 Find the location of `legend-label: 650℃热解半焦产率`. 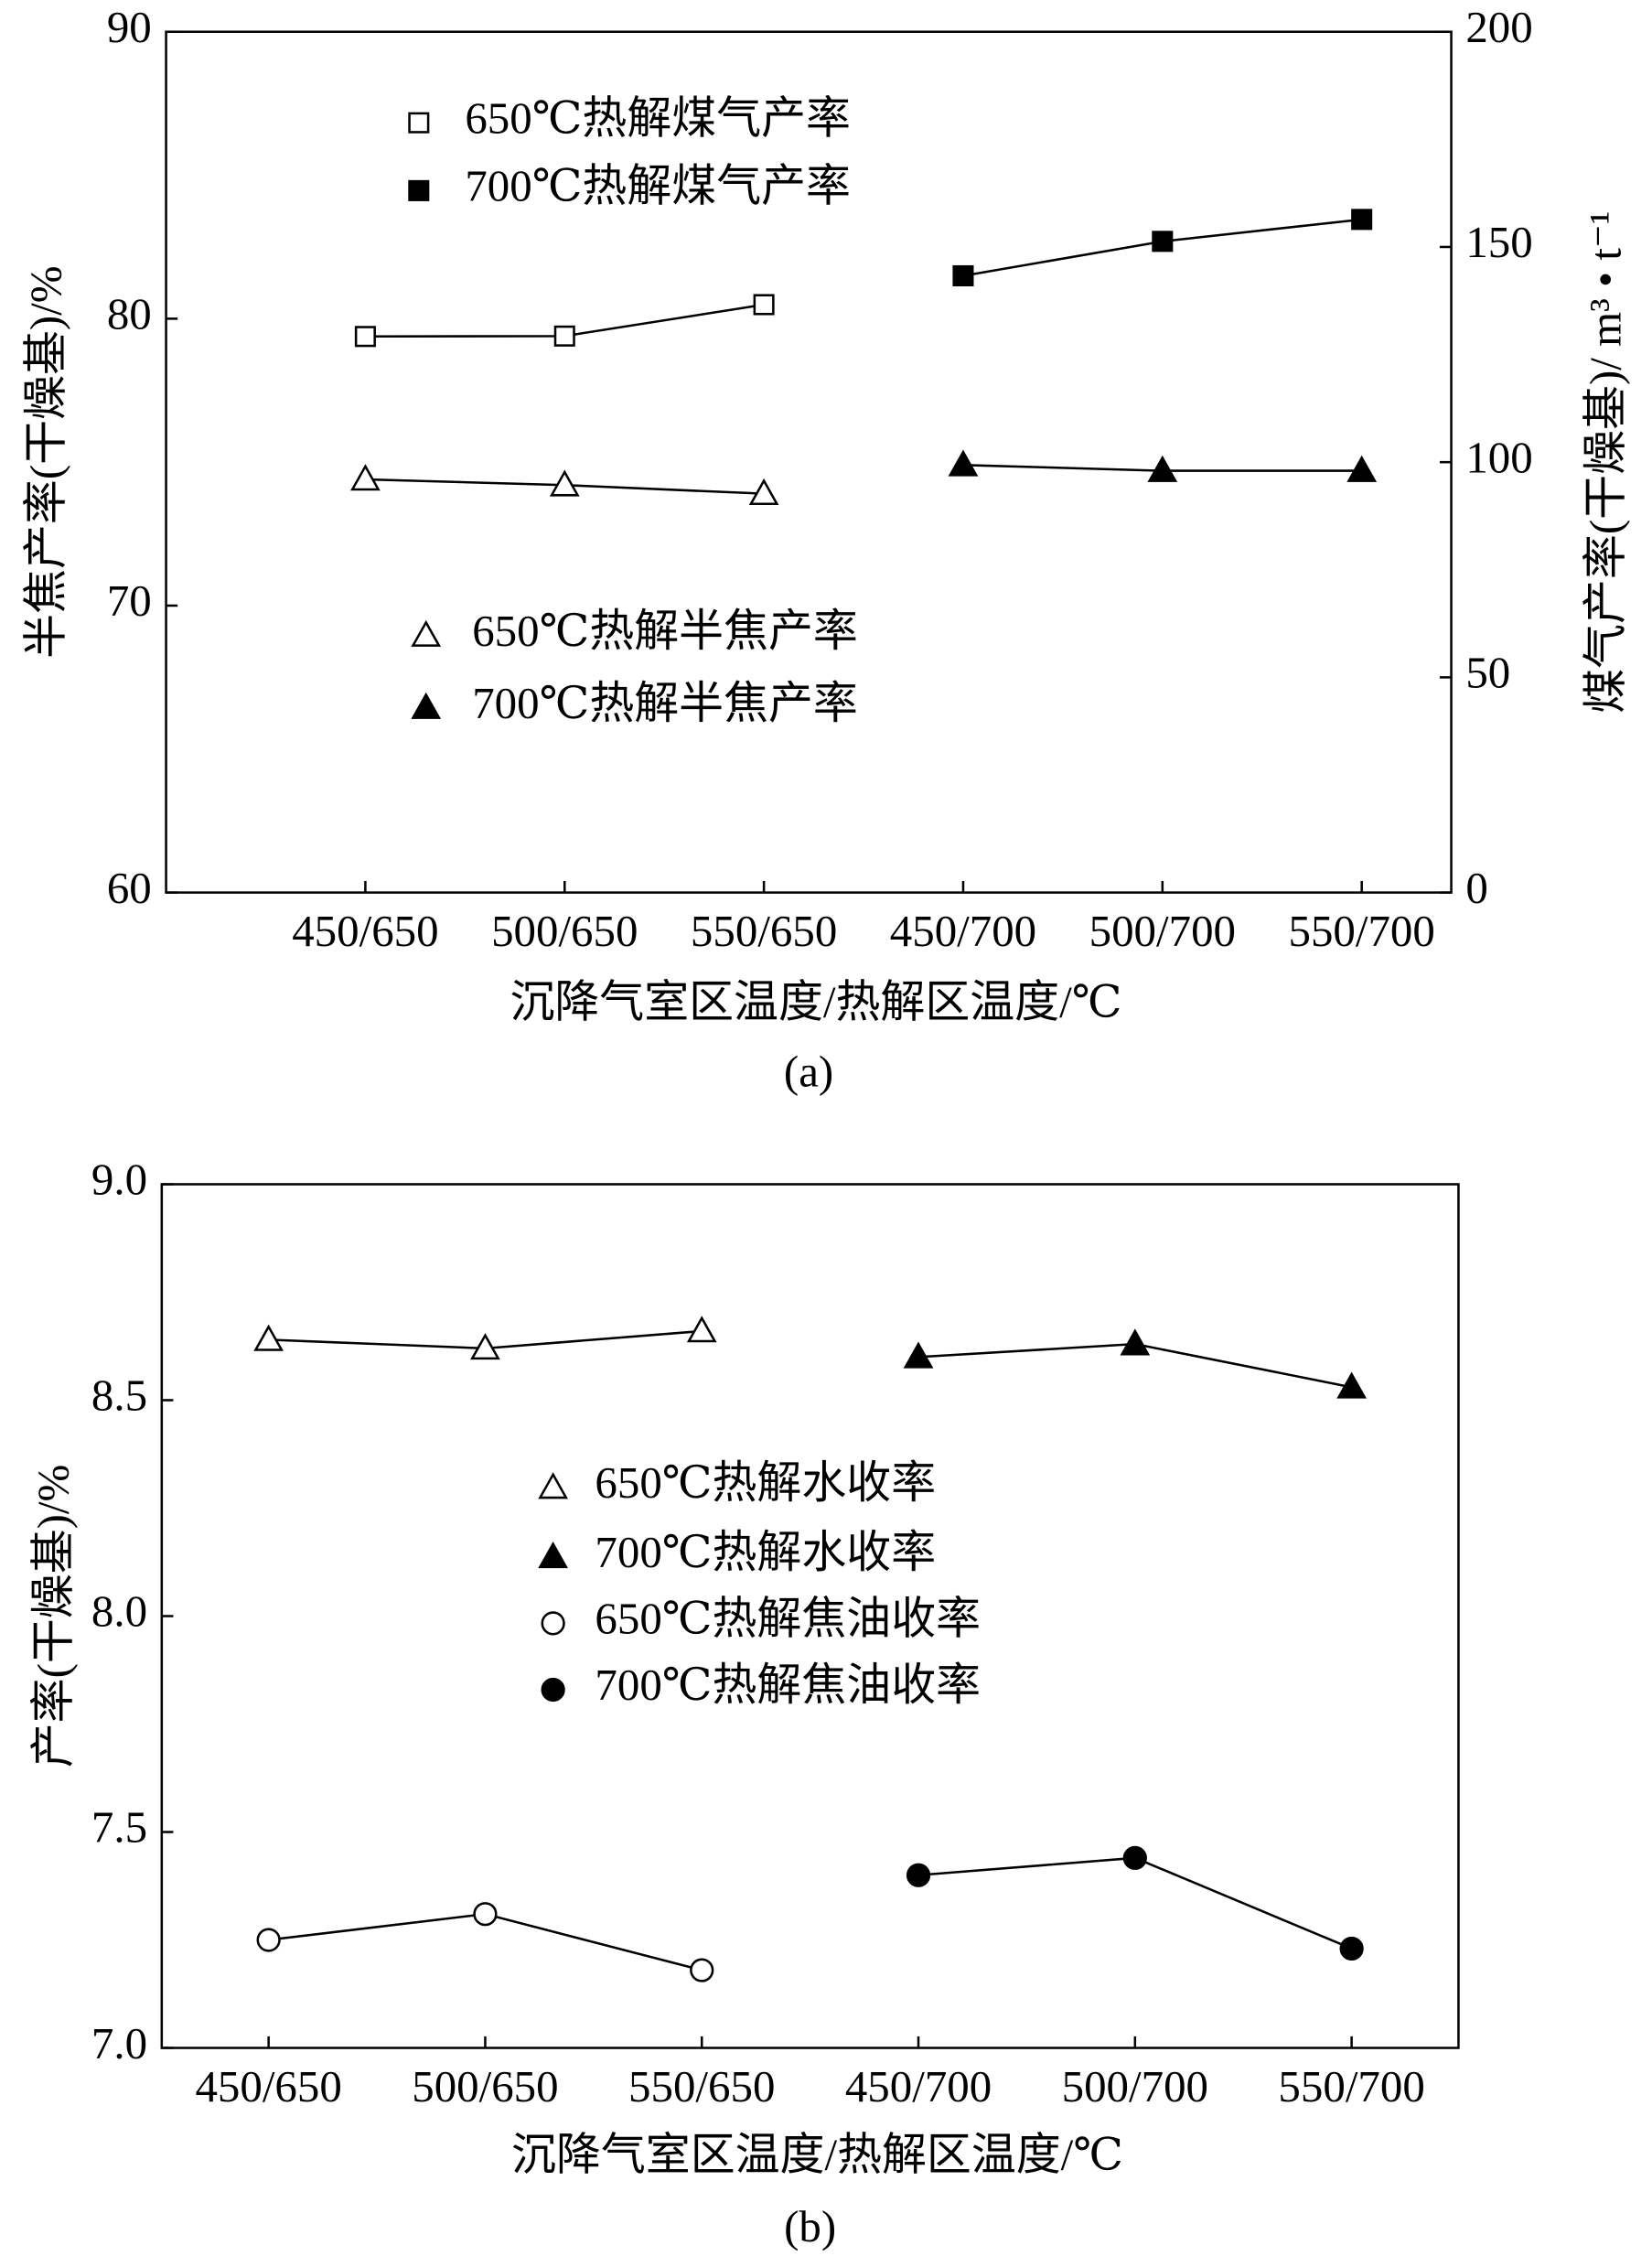

legend-label: 650℃热解半焦产率 is located at coordinates (665, 631).